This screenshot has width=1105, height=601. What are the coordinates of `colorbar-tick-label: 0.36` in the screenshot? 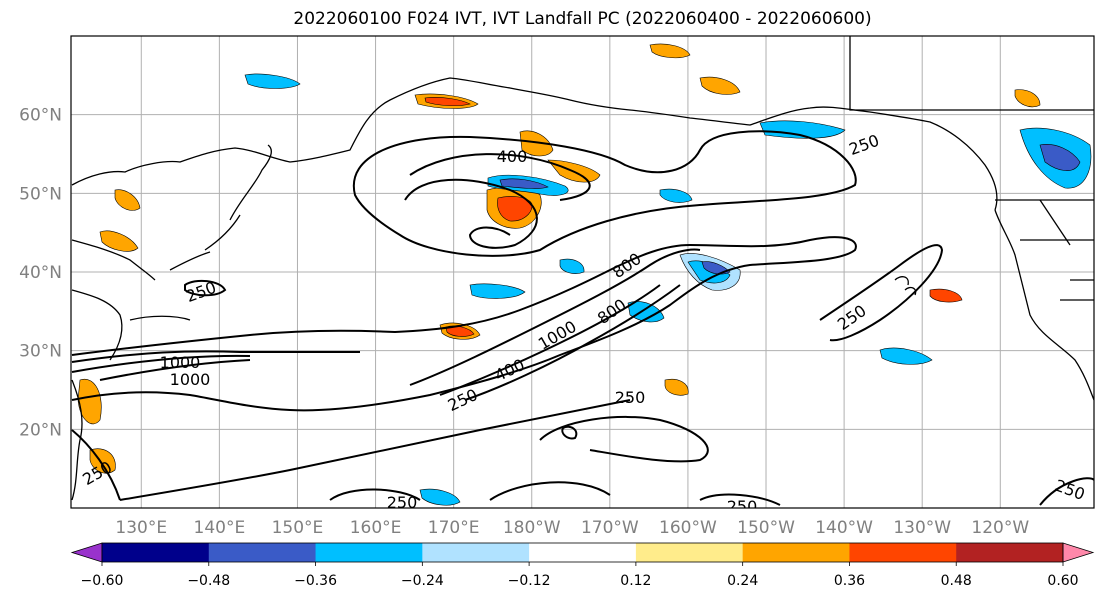 It's located at (849, 581).